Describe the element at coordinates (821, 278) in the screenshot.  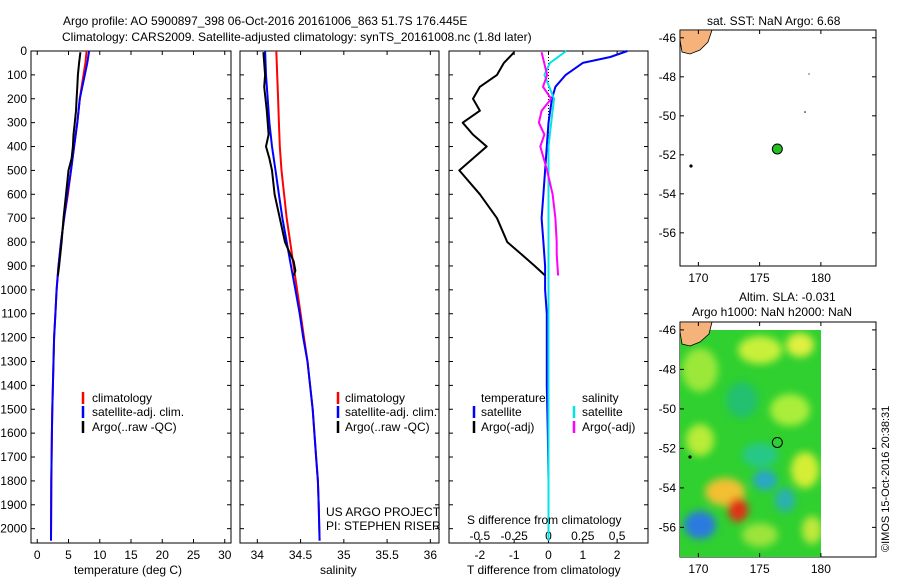
I see `sst-map-xtick-label: 180` at that location.